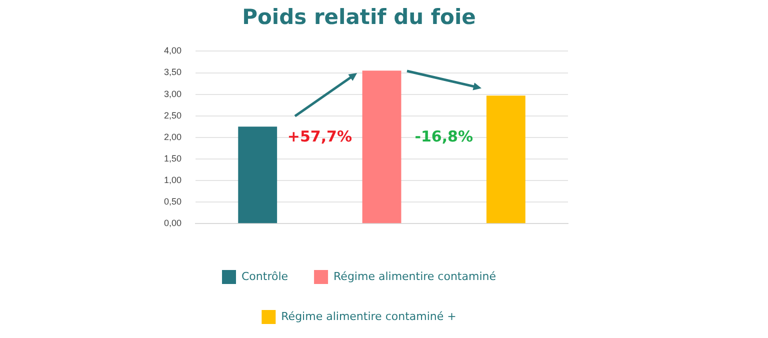 The height and width of the screenshot is (338, 768). Describe the element at coordinates (173, 137) in the screenshot. I see `y-tick-label: 2,00` at that location.